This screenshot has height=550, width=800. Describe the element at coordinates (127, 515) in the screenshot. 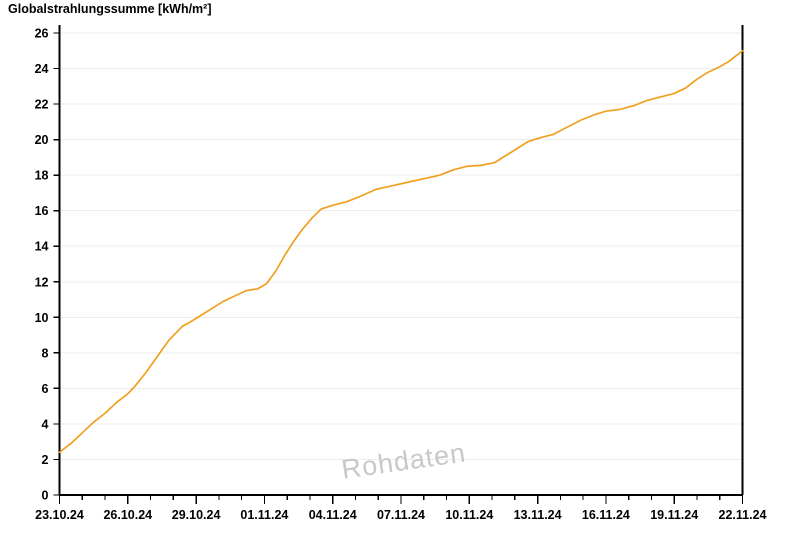

I see `x-tick-label: 26.10.24` at that location.